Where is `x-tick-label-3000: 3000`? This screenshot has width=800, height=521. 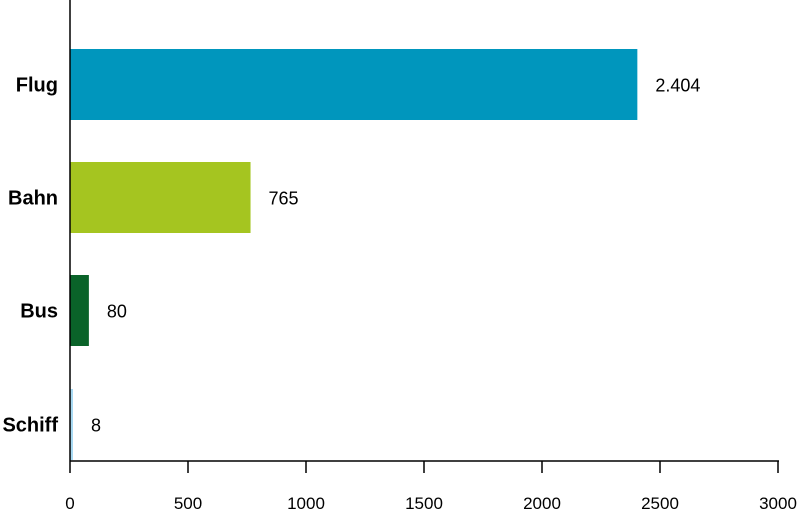
x-tick-label-3000: 3000 is located at coordinates (778, 503).